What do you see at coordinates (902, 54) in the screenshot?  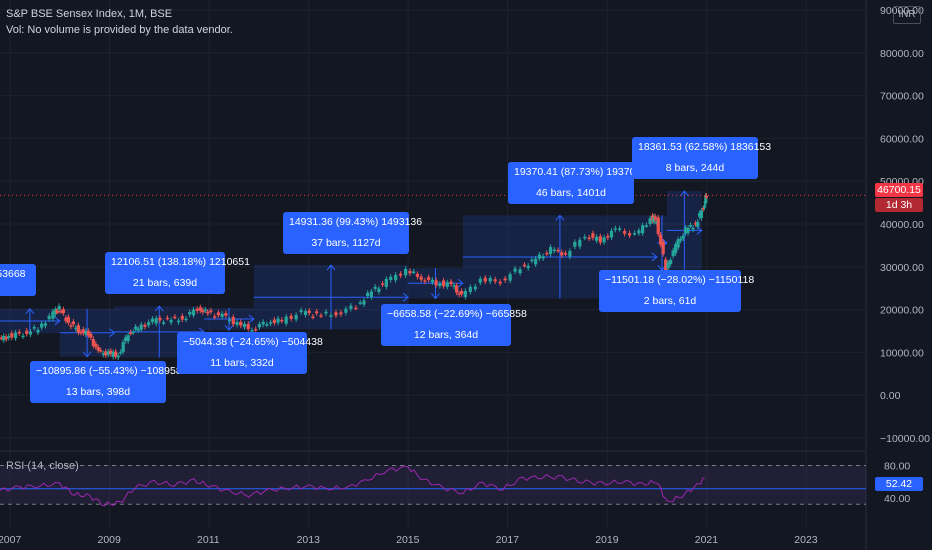 I see `y-tick-label: 80000.00` at bounding box center [902, 54].